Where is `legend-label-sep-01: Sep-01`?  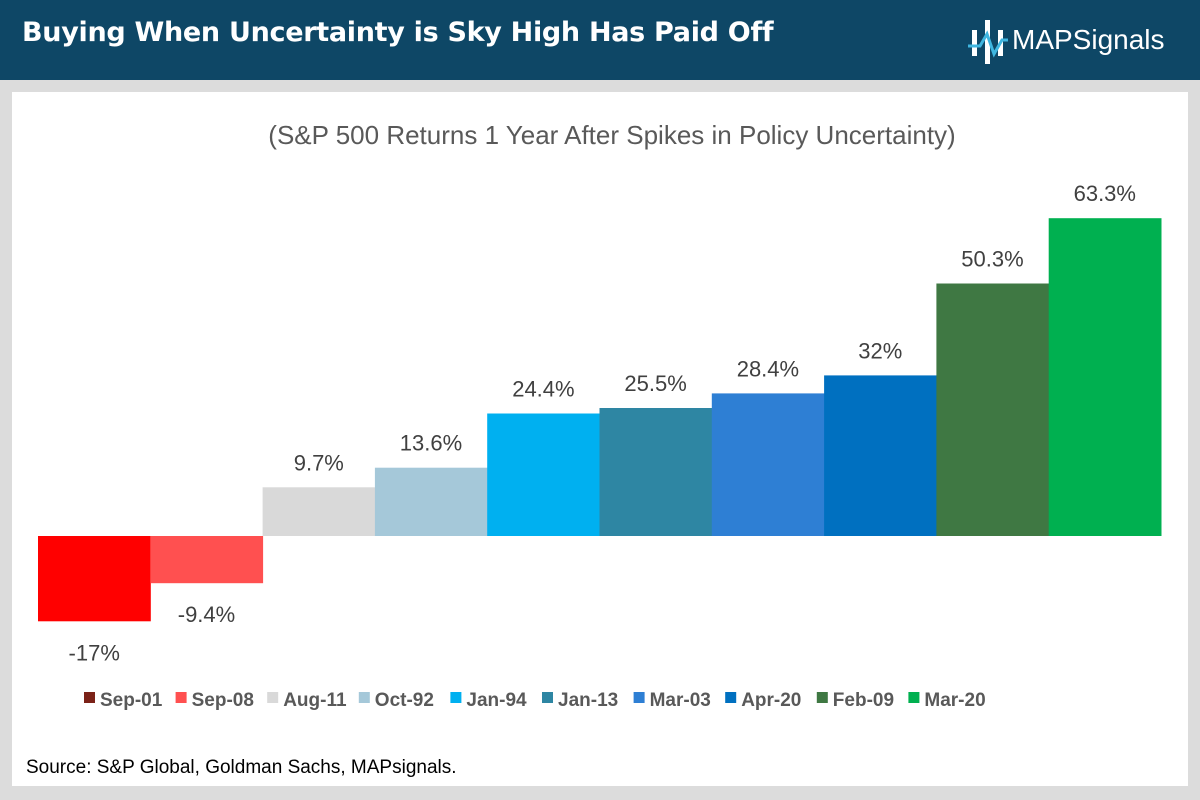
legend-label-sep-01: Sep-01 is located at coordinates (131, 700).